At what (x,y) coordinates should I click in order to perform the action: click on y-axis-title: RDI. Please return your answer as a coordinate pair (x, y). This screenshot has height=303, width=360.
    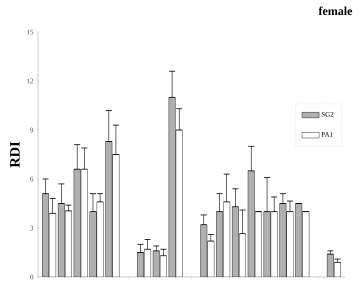
    Looking at the image, I should click on (15, 155).